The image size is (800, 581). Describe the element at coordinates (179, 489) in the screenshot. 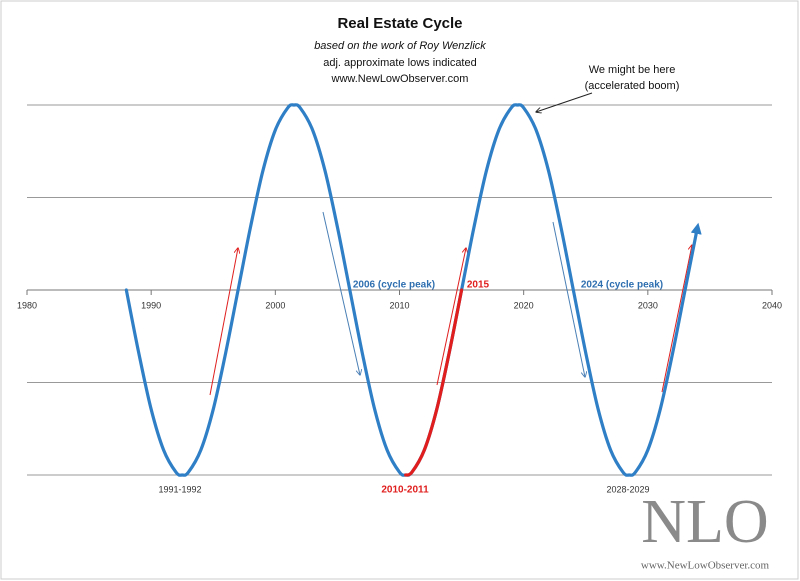

I see `annotation: 1991-1992` at that location.